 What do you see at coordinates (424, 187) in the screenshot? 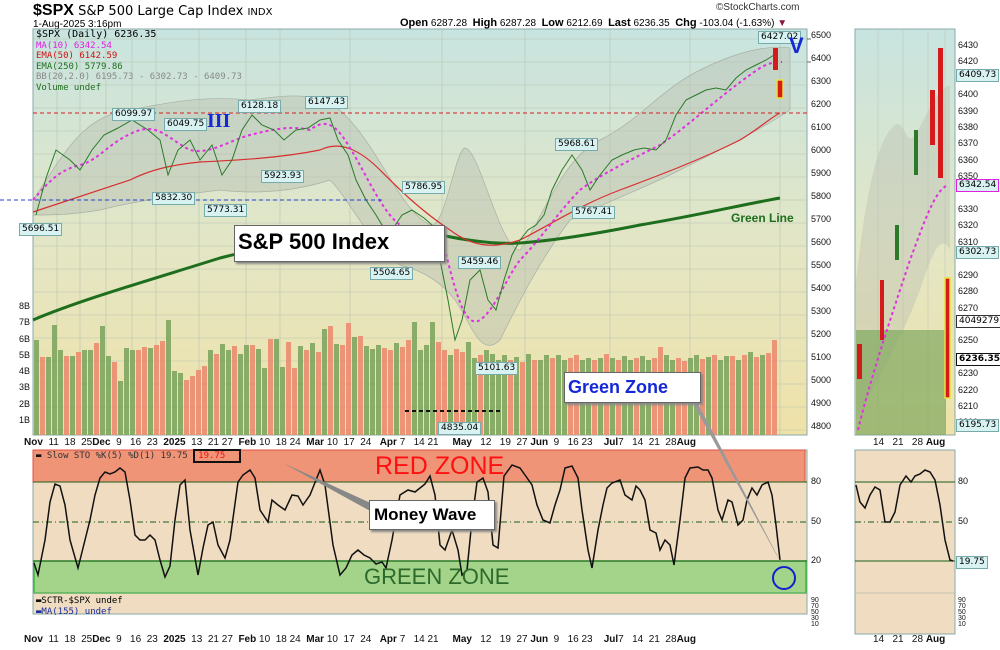
I see `price-tag: 5786.95` at bounding box center [424, 187].